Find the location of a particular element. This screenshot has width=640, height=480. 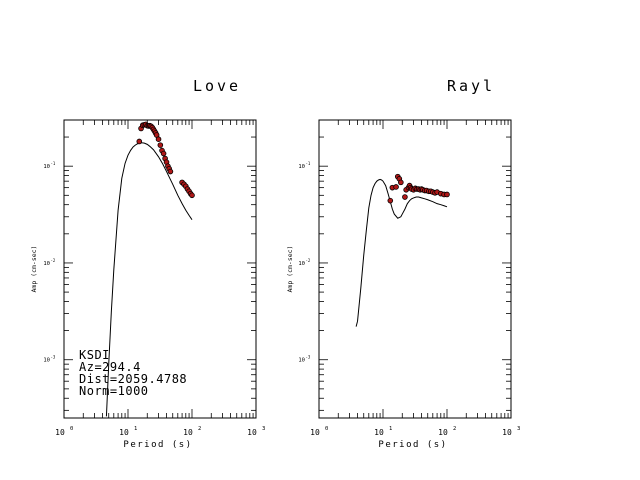

distance-annotation: Dist=2059.4788 is located at coordinates (133, 379).